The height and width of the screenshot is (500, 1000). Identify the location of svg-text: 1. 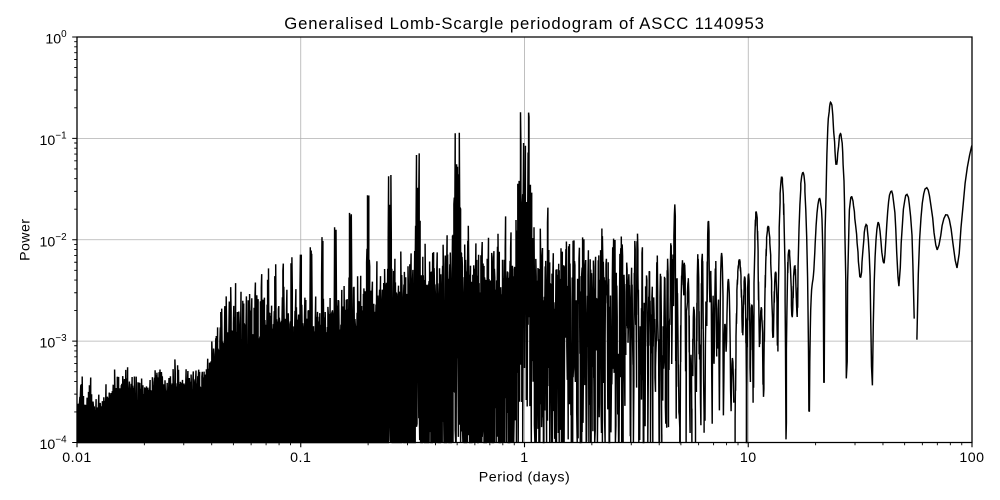
(524, 458).